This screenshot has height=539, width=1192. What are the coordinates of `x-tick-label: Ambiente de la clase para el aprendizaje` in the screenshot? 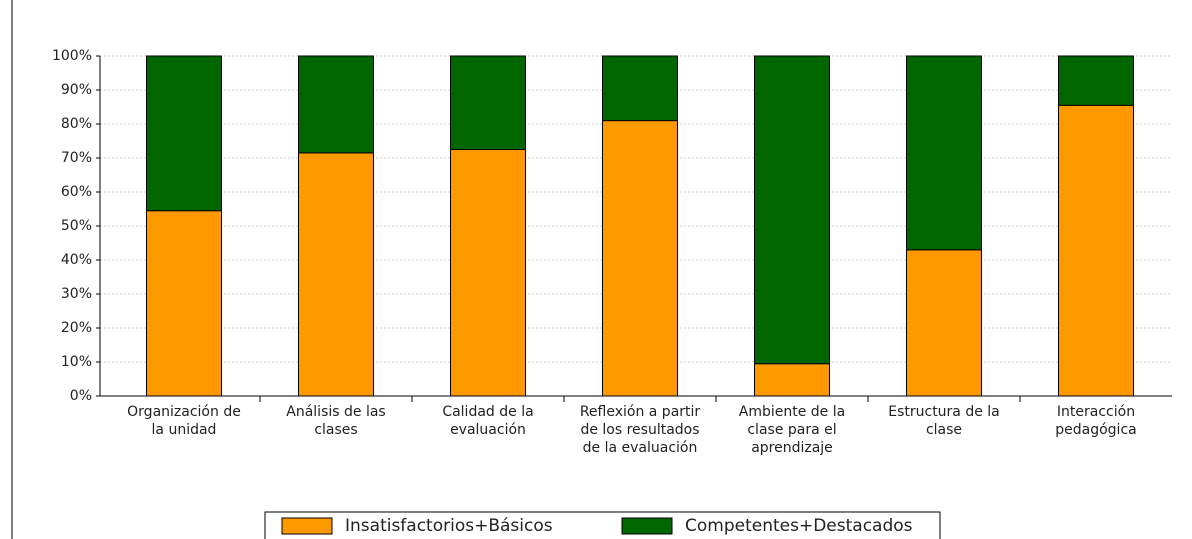 It's located at (792, 430).